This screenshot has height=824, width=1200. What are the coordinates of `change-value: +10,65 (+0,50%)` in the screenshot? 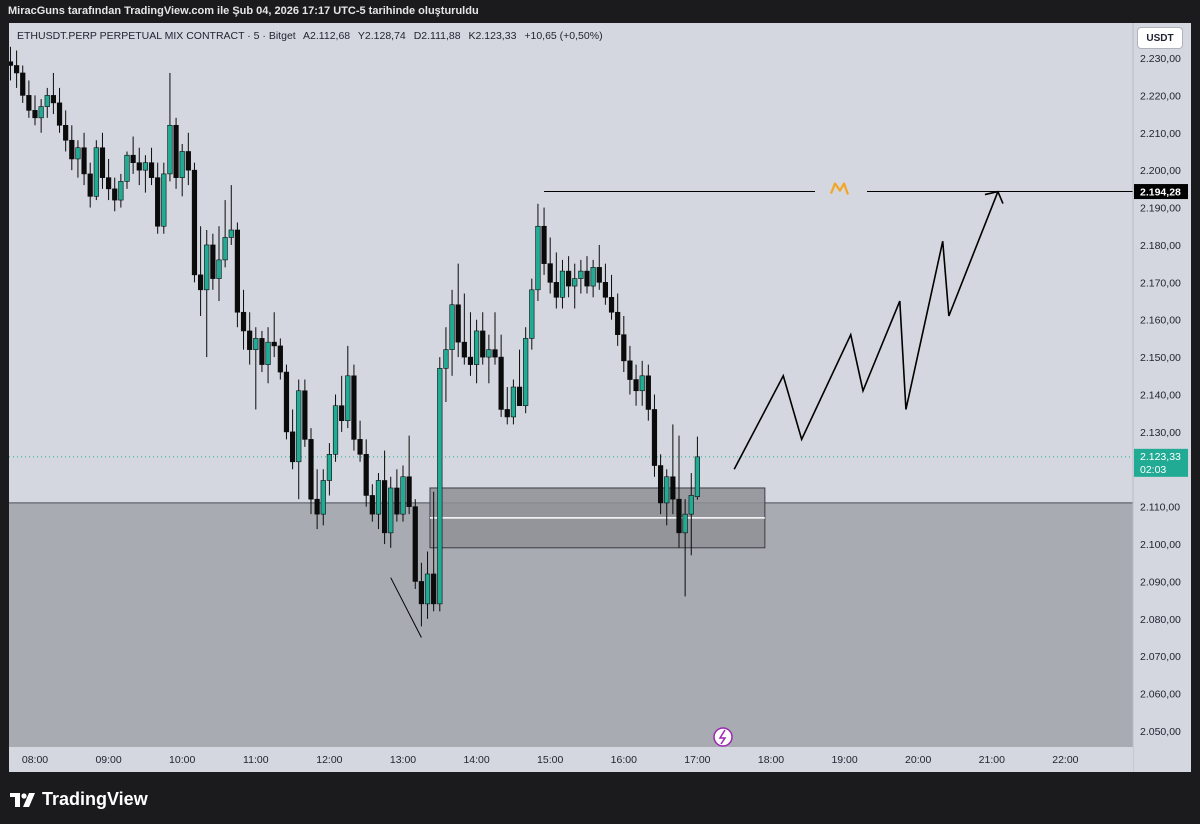 It's located at (563, 36).